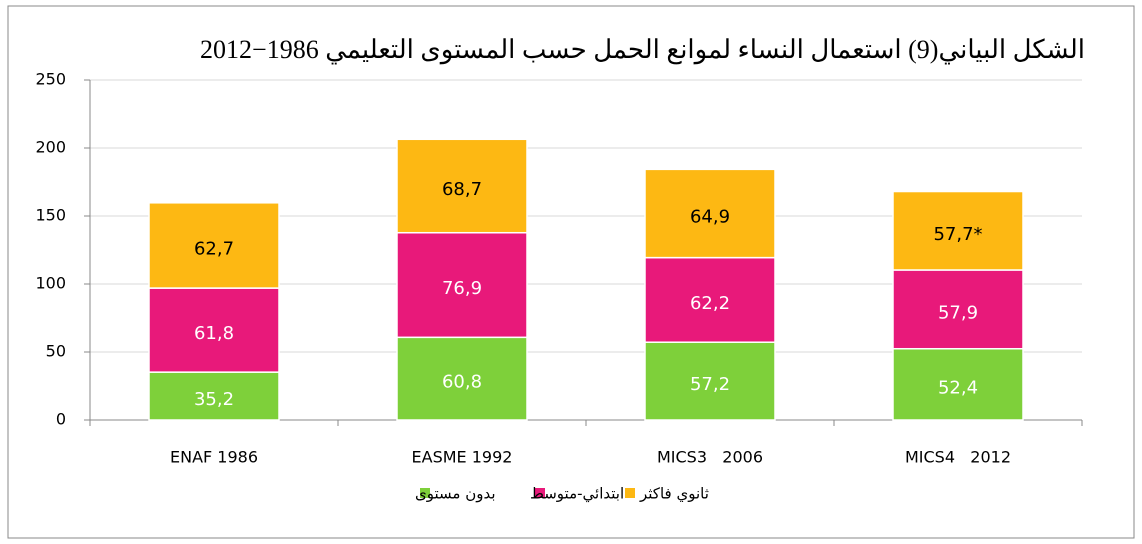 The image size is (1142, 544). I want to click on legend-label: ابتدائي-متوسط, so click(577, 494).